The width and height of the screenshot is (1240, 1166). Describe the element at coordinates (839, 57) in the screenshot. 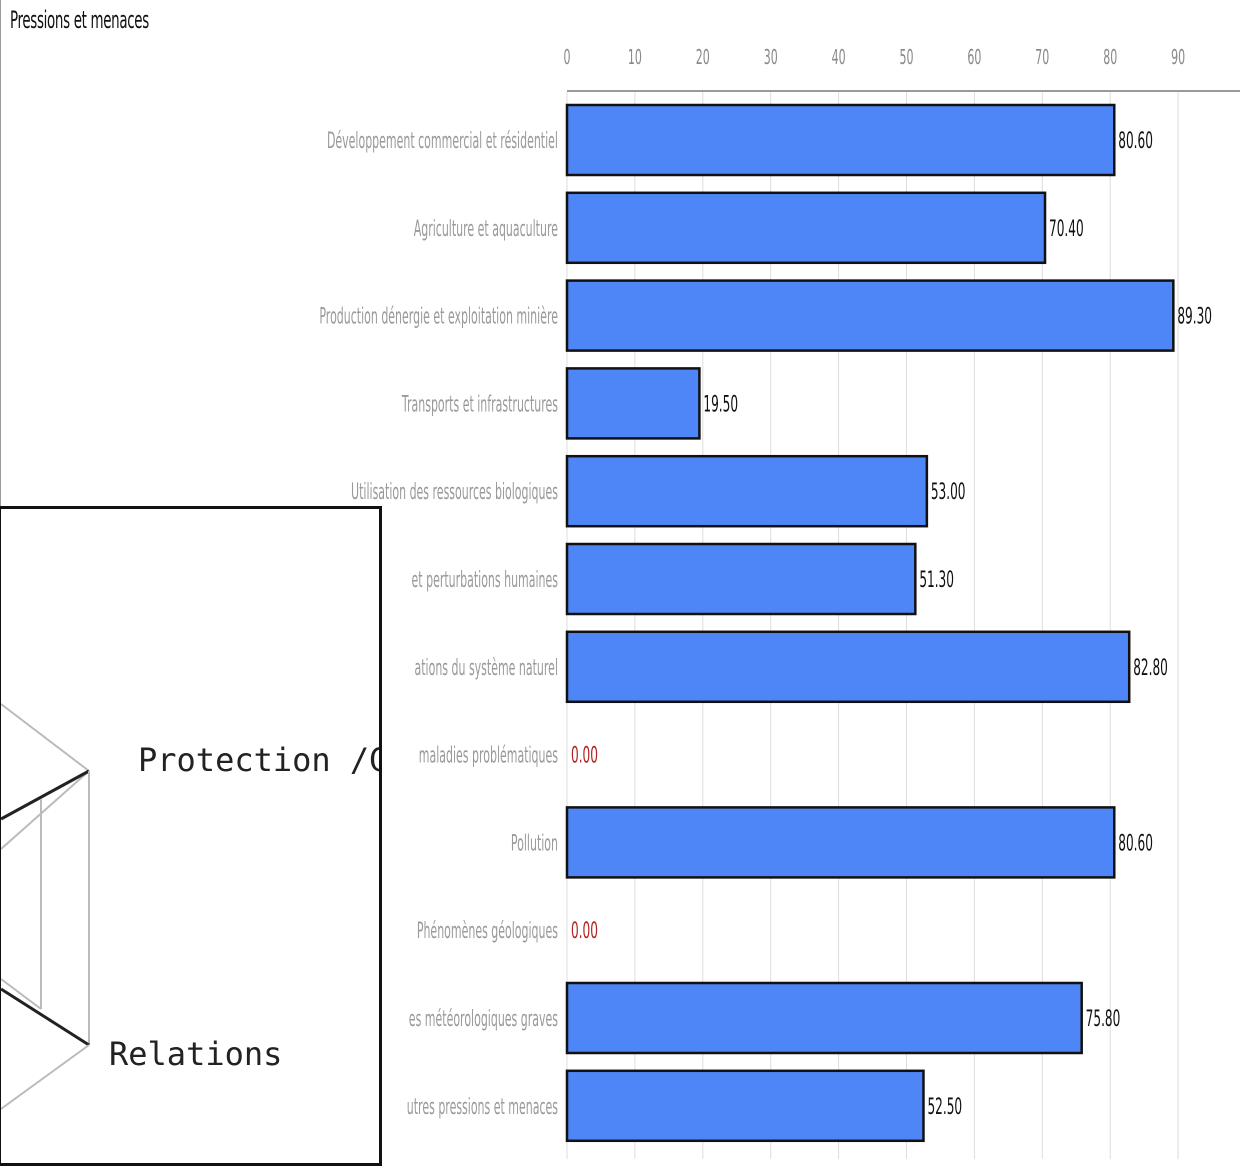

I see `x-tick-40: 40` at that location.